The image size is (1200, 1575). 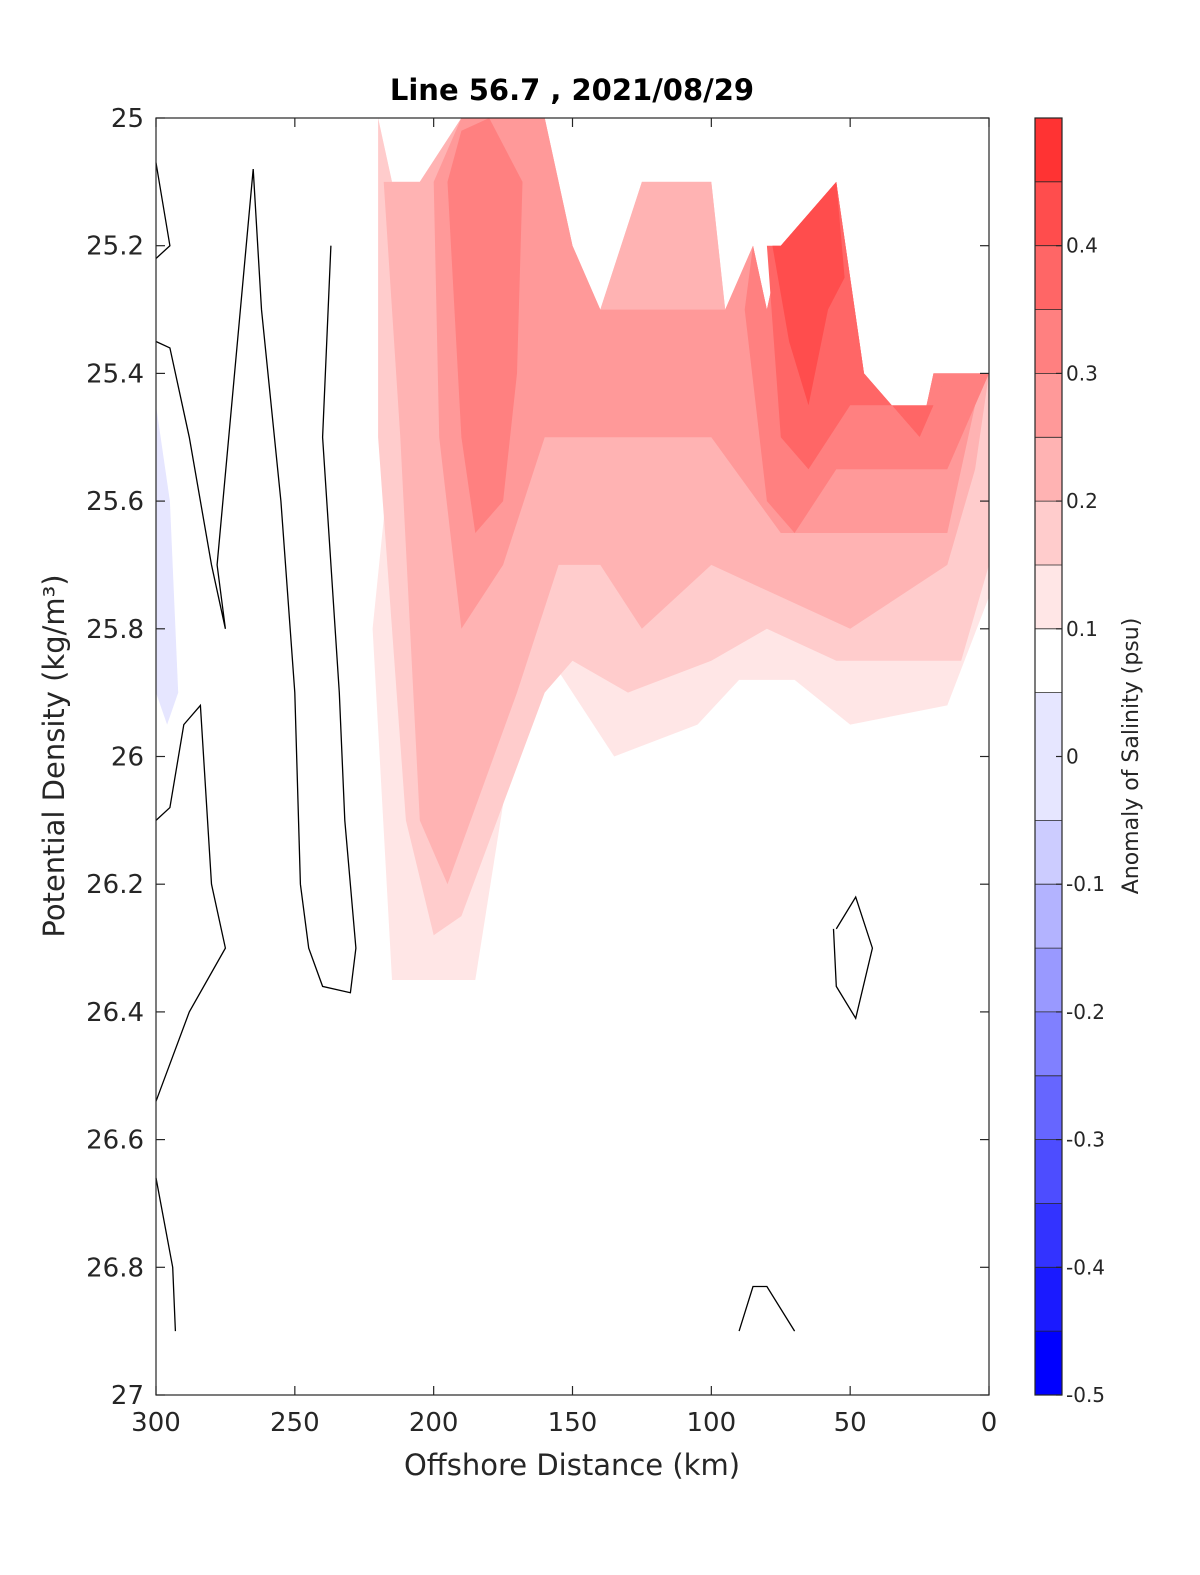 I want to click on colorbar-tick-label: -0.5, so click(x=1085, y=1395).